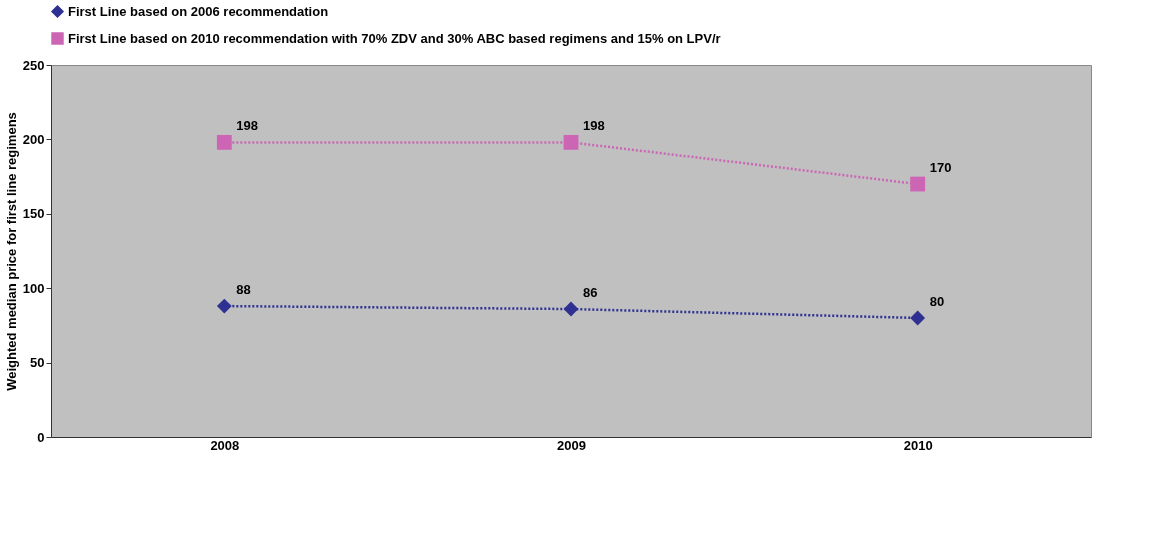 The image size is (1163, 544). I want to click on y-tick-label: 100, so click(33, 288).